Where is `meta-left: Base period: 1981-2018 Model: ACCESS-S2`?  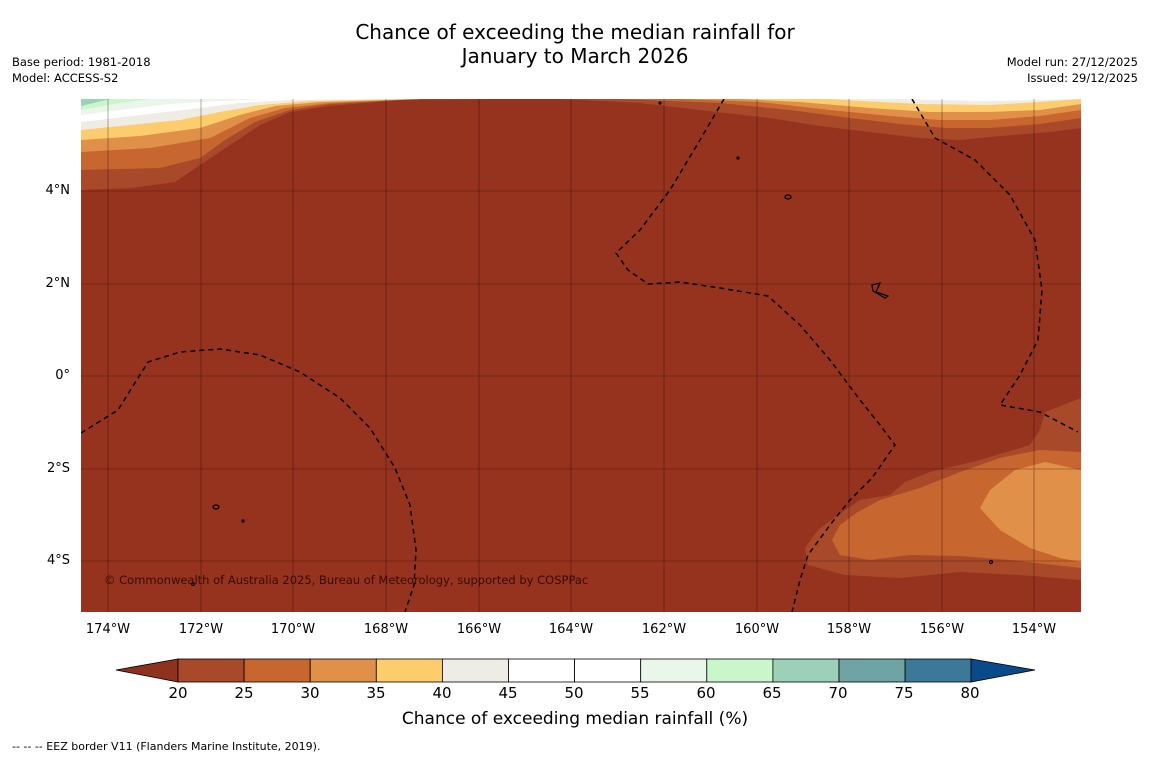 meta-left: Base period: 1981-2018 Model: ACCESS-S2 is located at coordinates (81, 70).